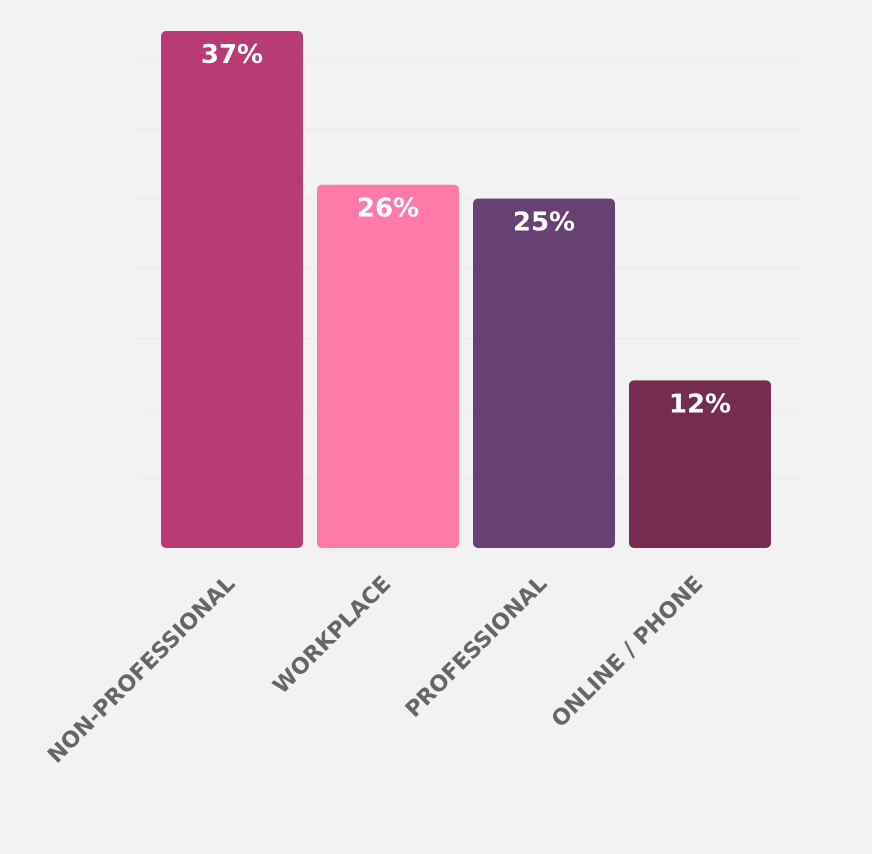 The height and width of the screenshot is (854, 872). Describe the element at coordinates (476, 647) in the screenshot. I see `category-label: PROFESSIONAL` at that location.